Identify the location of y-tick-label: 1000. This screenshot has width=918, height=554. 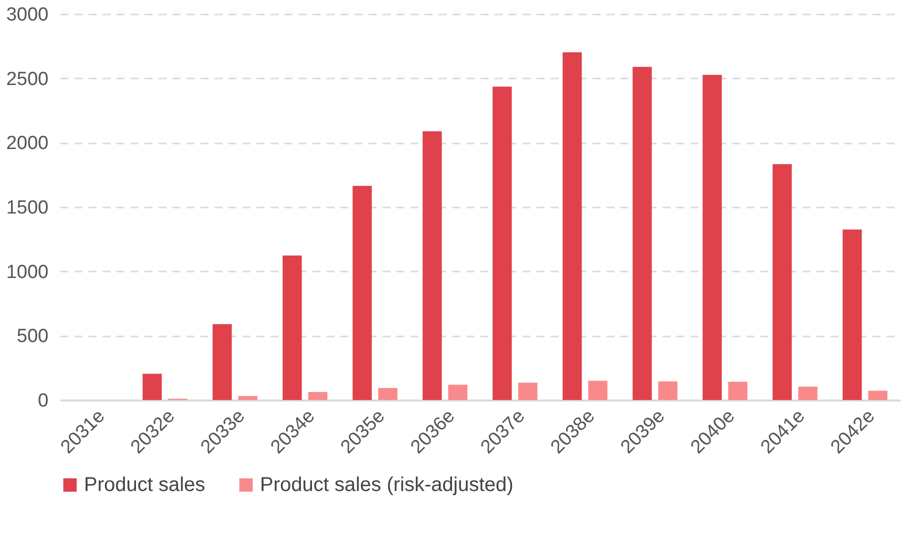
(27, 272).